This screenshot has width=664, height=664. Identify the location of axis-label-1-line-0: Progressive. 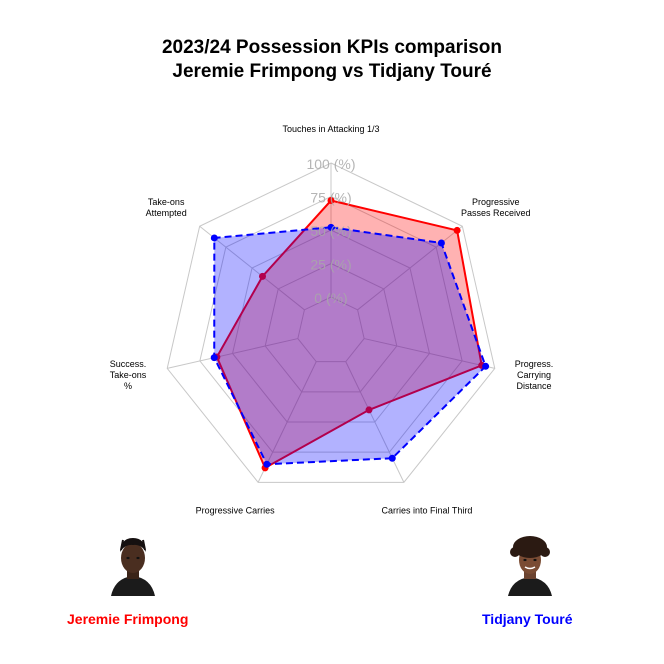
(496, 202).